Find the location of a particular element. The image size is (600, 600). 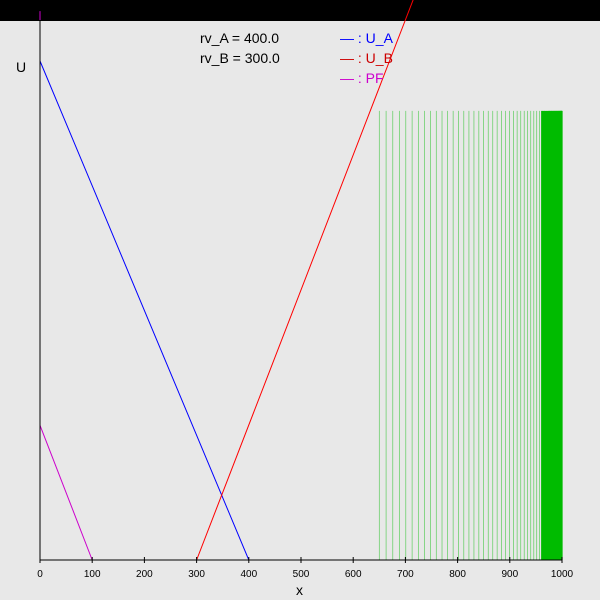

y-axis-label: U is located at coordinates (21, 67).